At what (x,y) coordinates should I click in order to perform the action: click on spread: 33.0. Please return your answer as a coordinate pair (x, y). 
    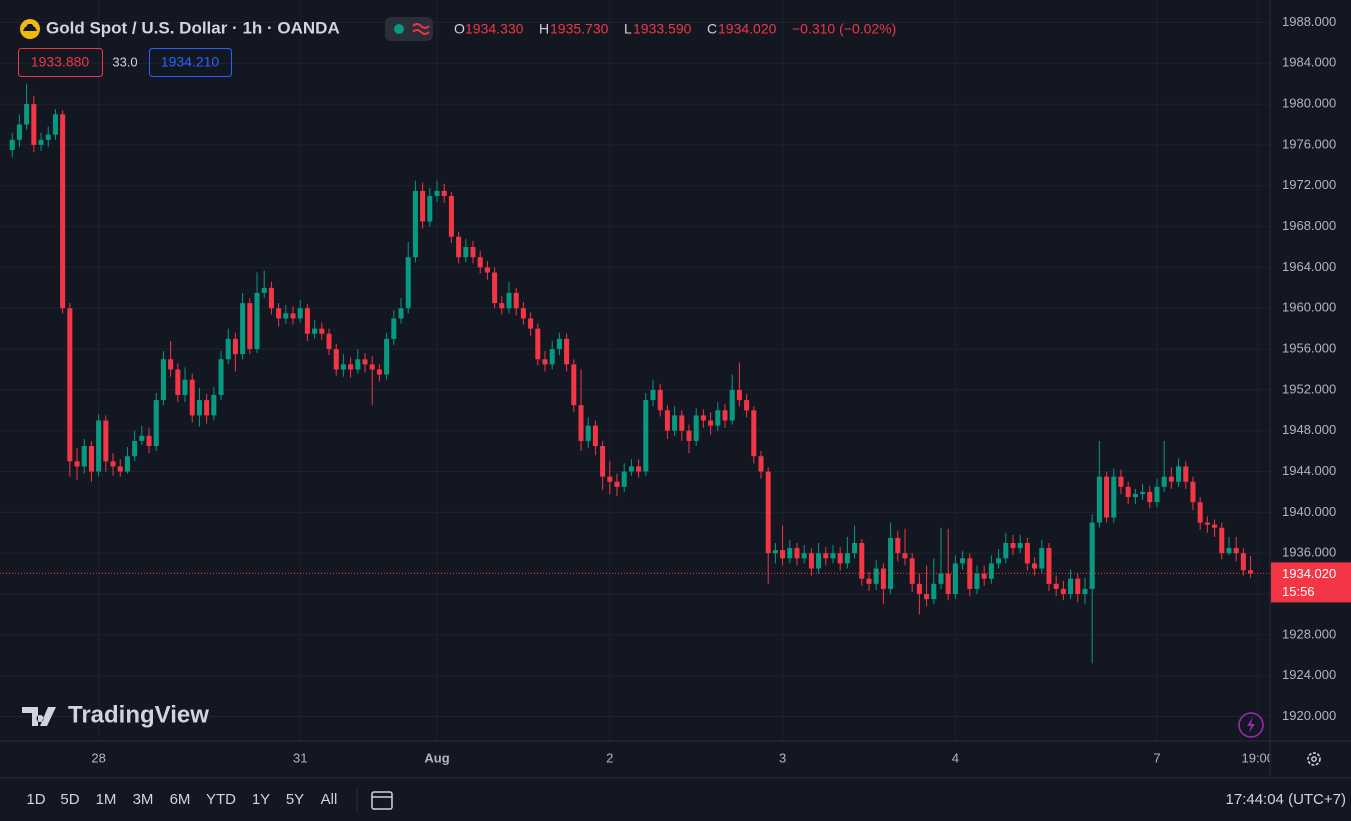
    Looking at the image, I should click on (124, 61).